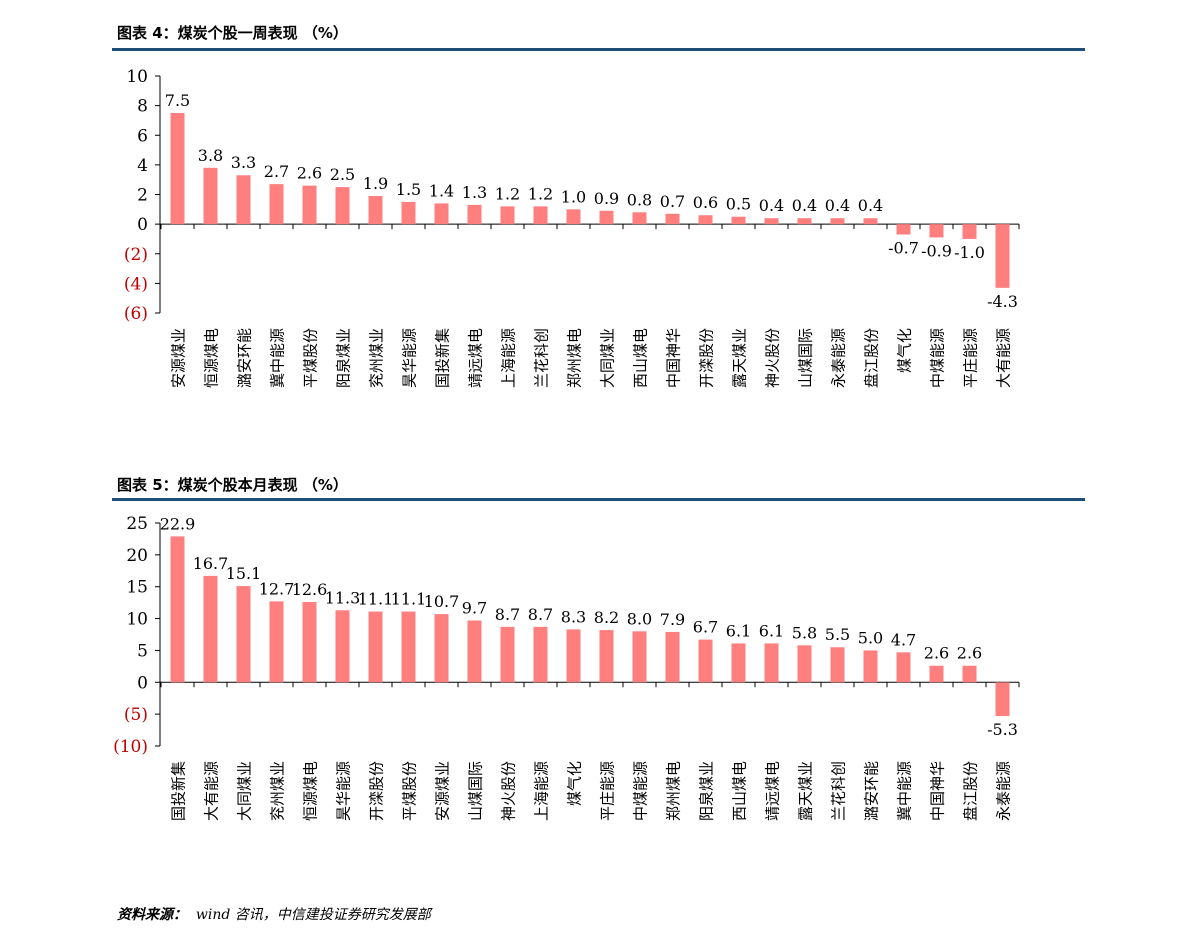  Describe the element at coordinates (142, 136) in the screenshot. I see `y-tick-label: 6` at that location.